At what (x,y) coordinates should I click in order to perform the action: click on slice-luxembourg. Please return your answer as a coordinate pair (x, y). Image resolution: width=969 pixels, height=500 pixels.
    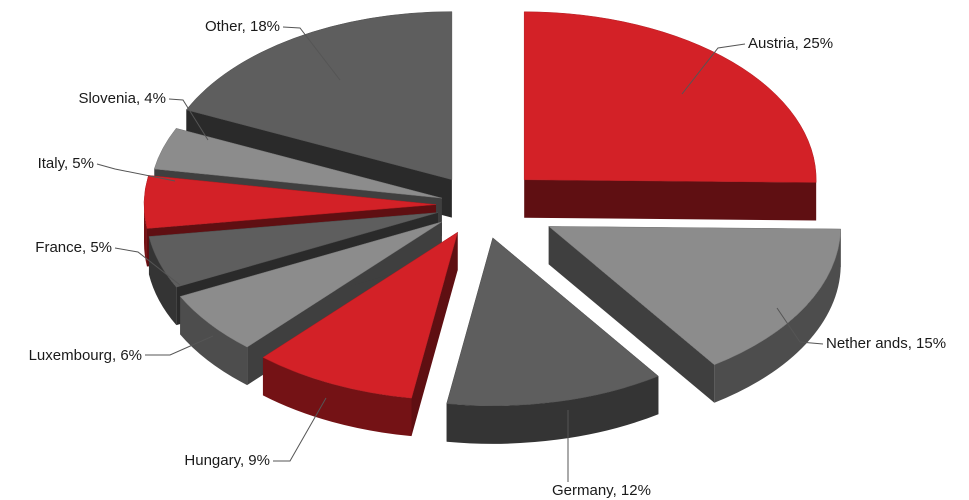
    Looking at the image, I should click on (310, 284).